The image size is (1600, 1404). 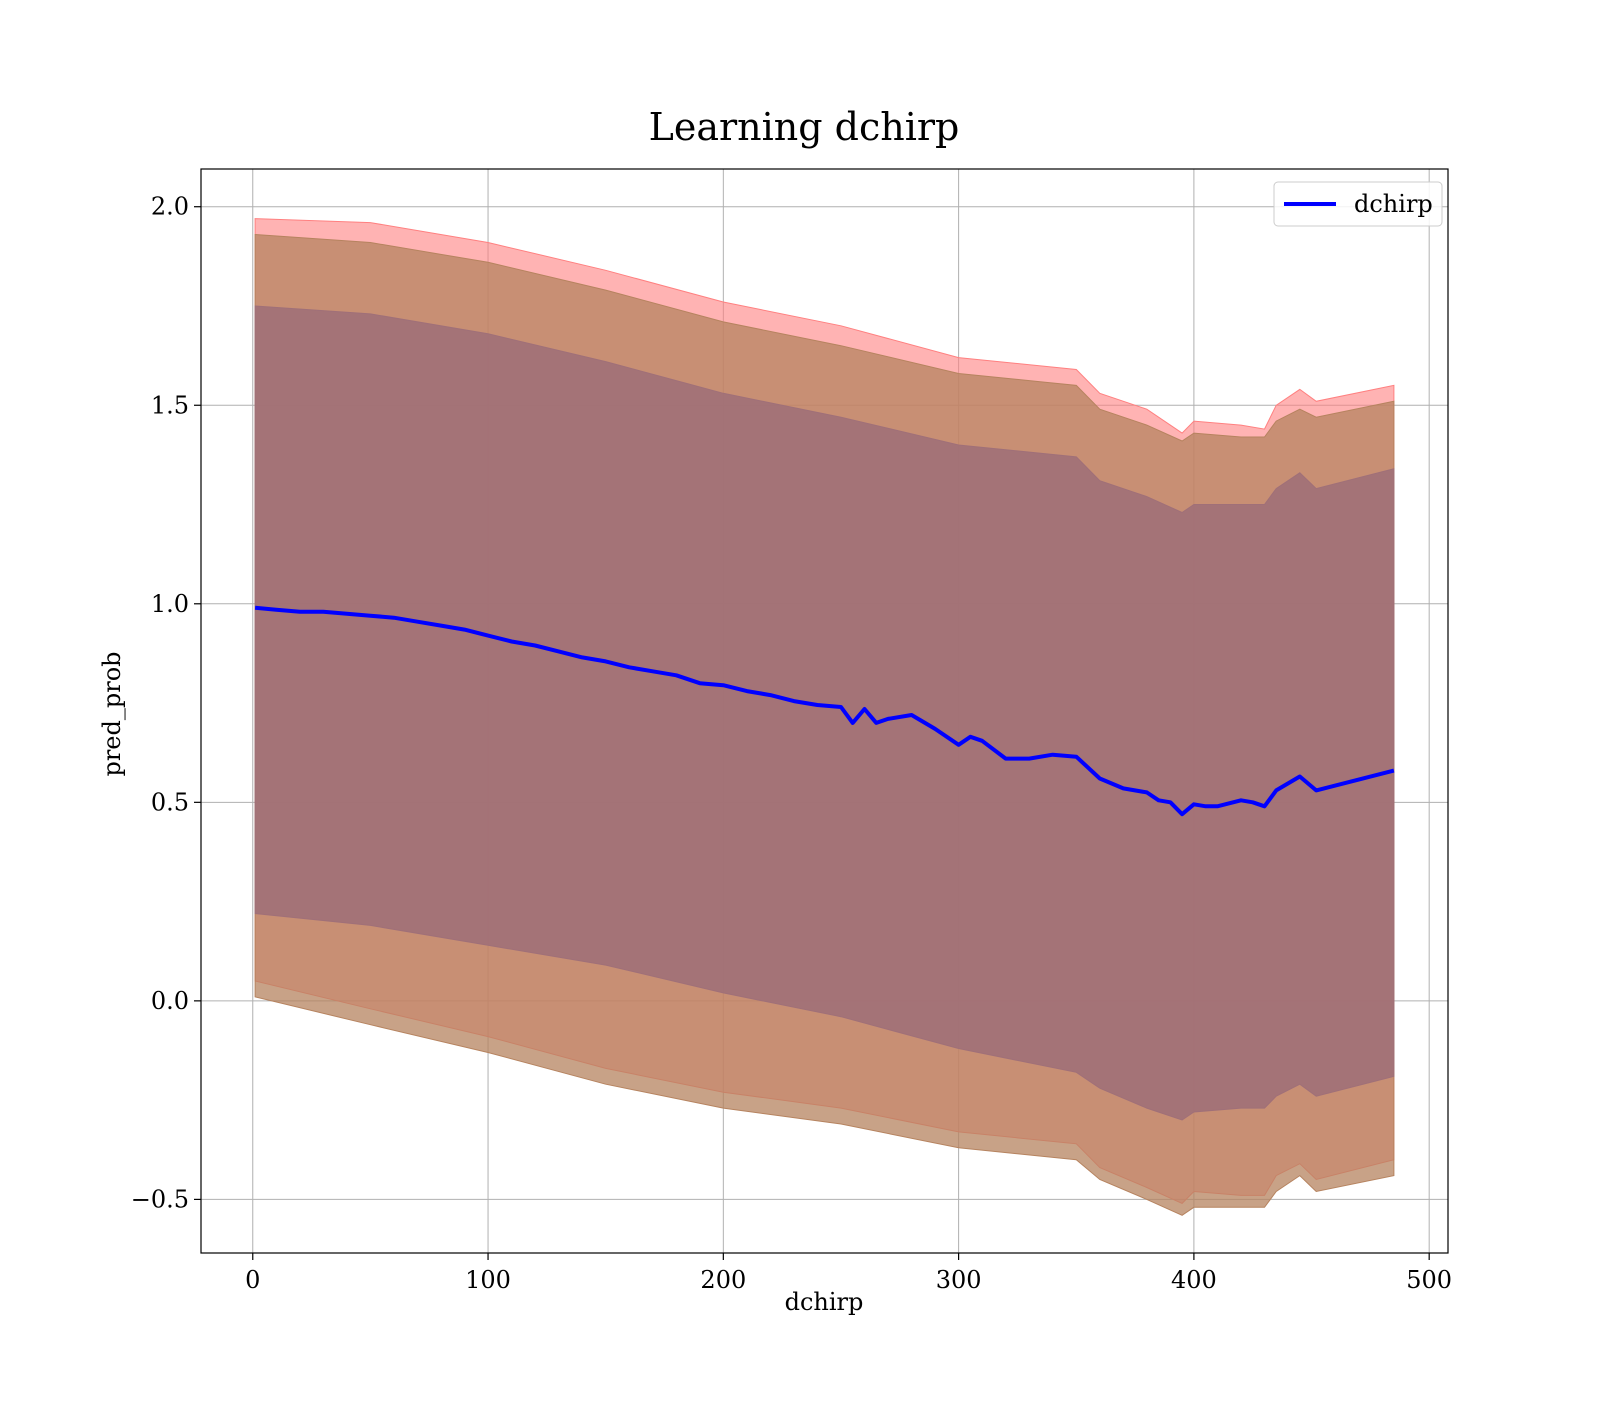 I want to click on chart-title: Learning dchirp, so click(x=804, y=127).